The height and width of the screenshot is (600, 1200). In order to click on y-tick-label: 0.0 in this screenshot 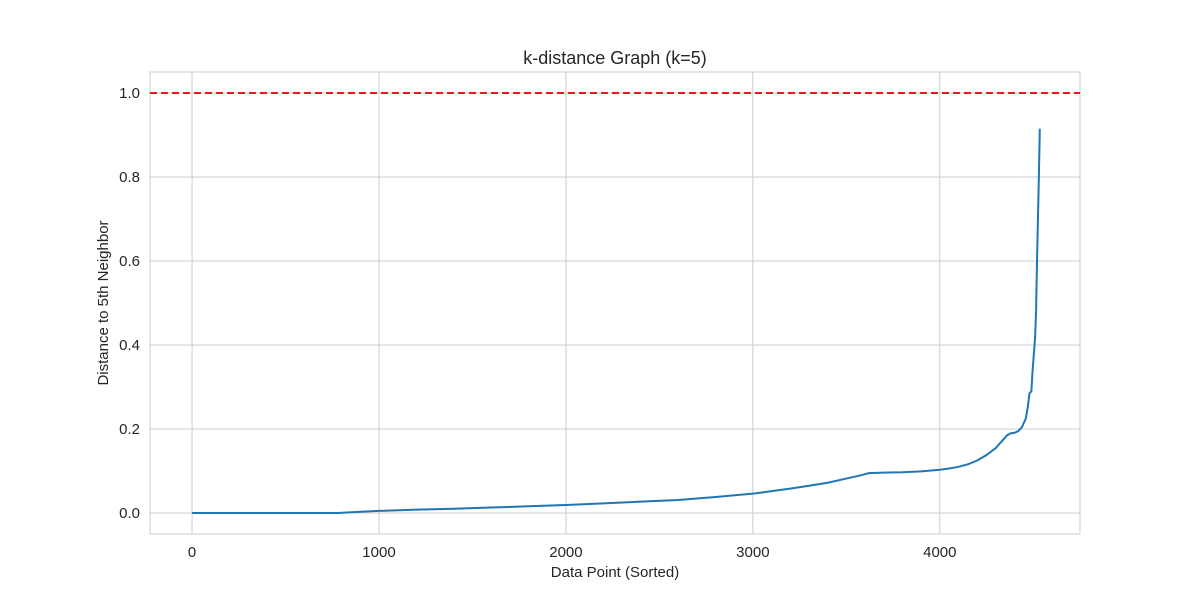, I will do `click(129, 513)`.